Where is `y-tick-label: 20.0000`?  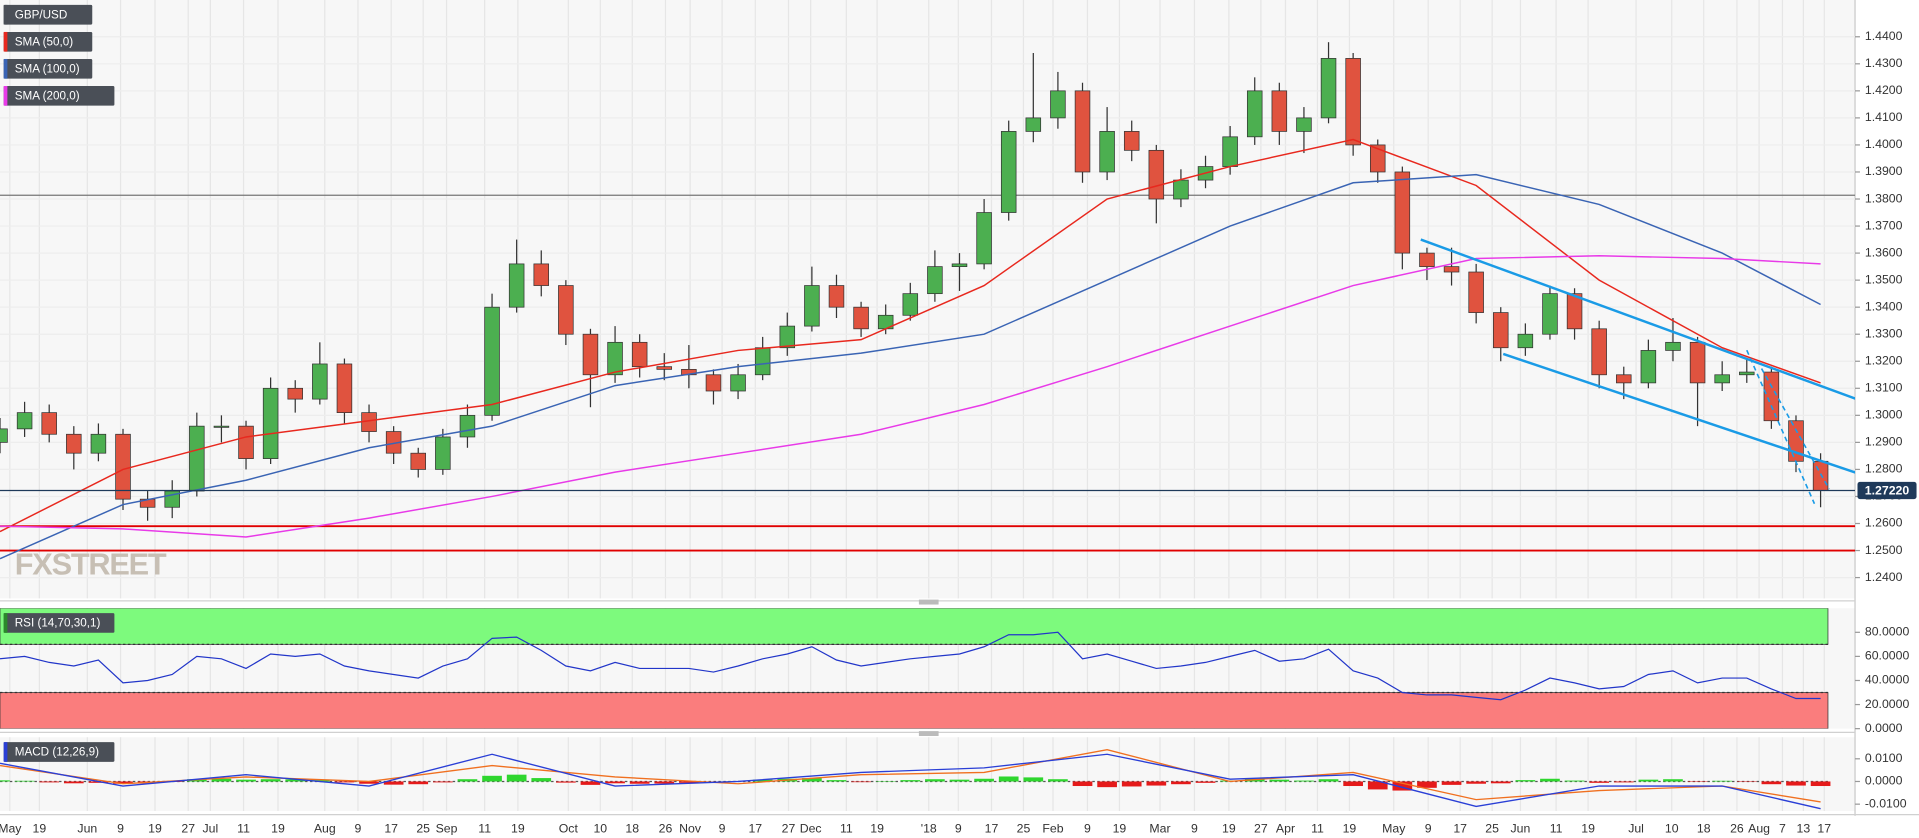 y-tick-label: 20.0000 is located at coordinates (1887, 704).